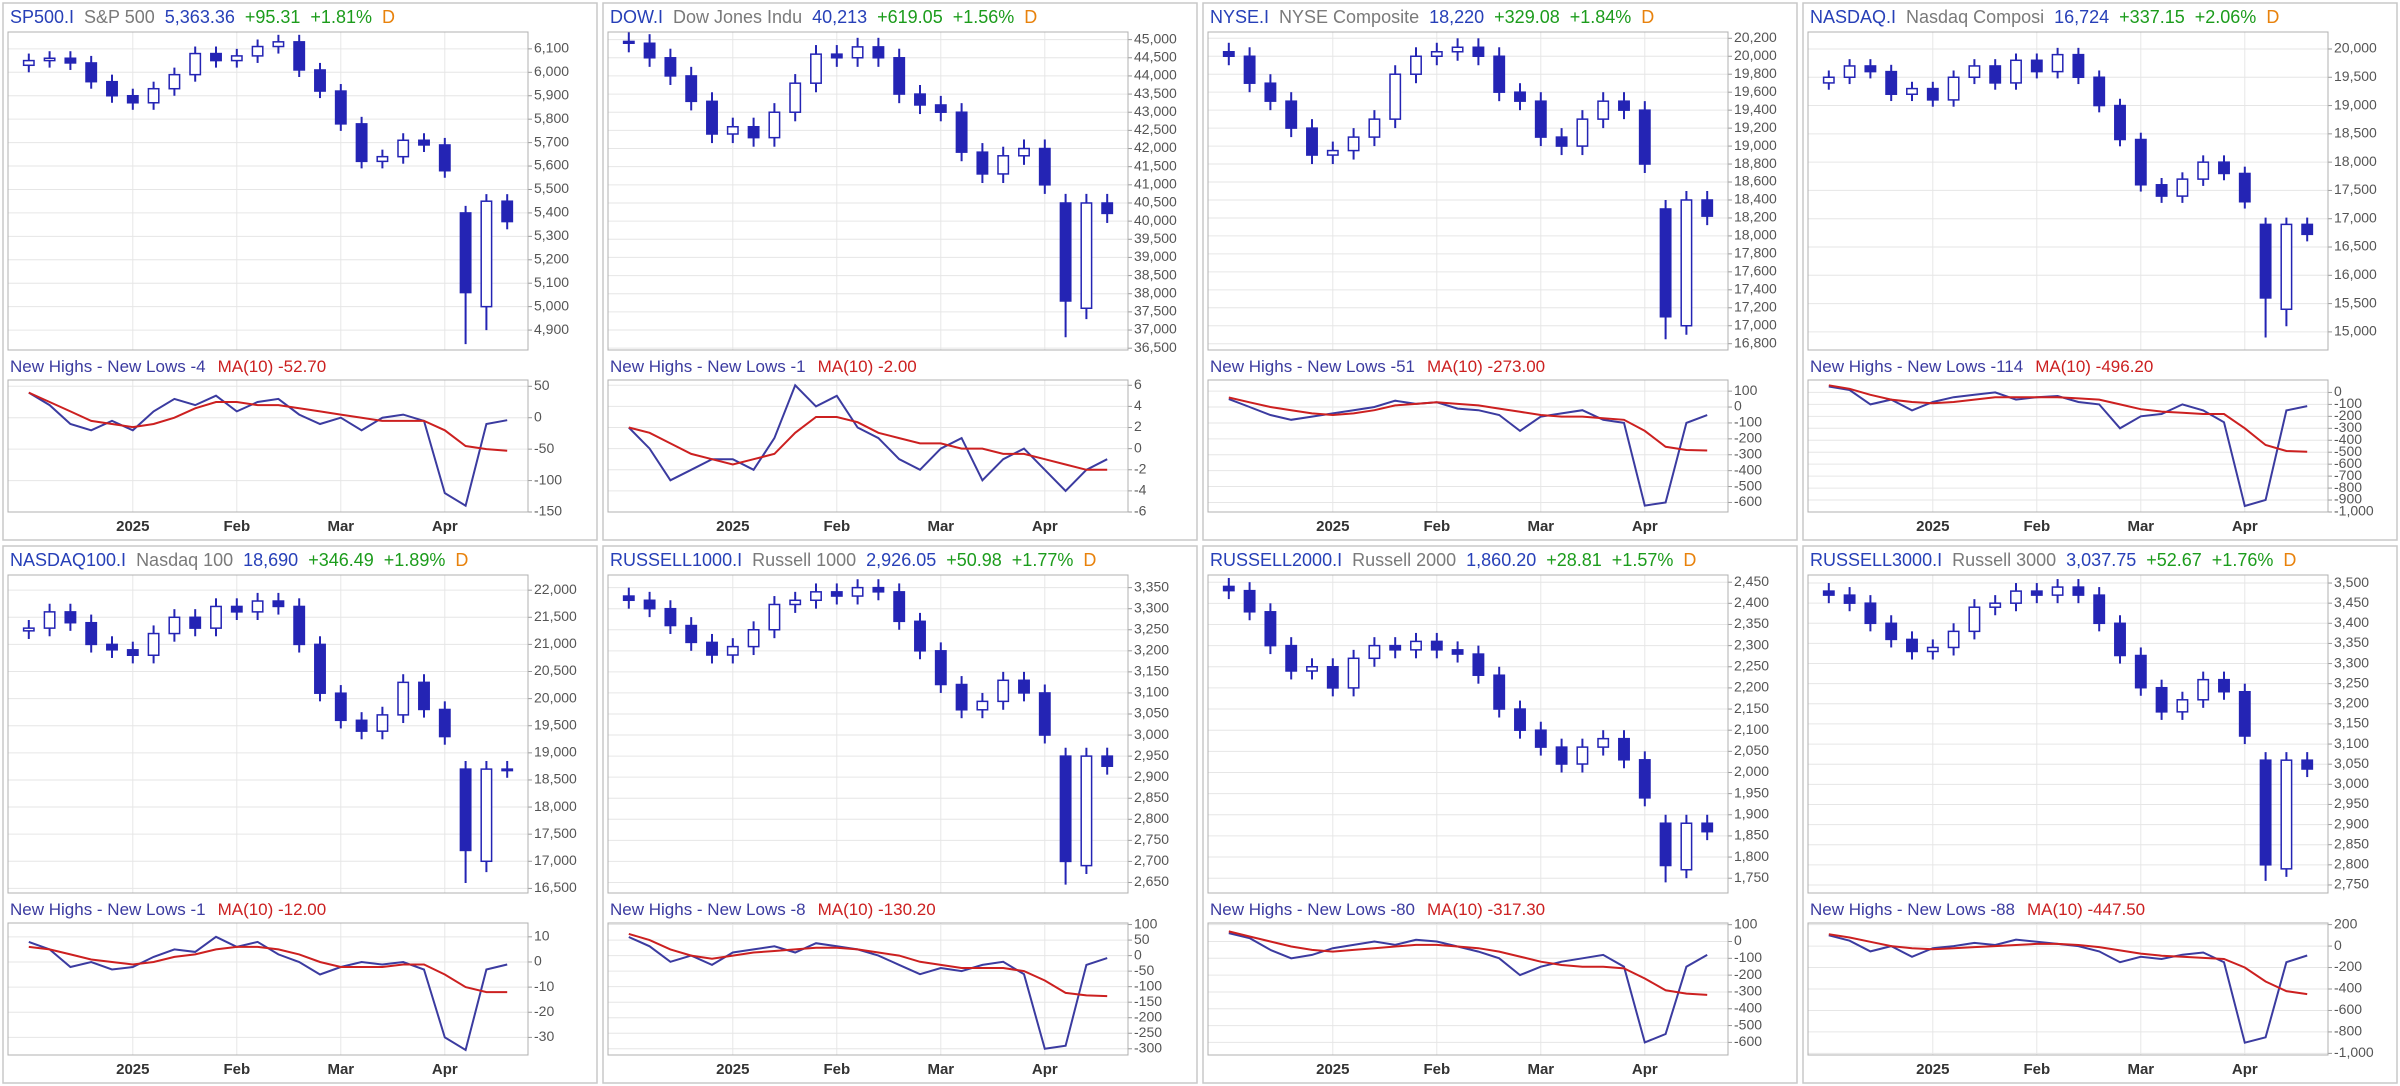 This screenshot has width=2400, height=1086. I want to click on panel-header: NYSE.I NYSE Composite 18,220 +329.08 +1.84% D, so click(1432, 17).